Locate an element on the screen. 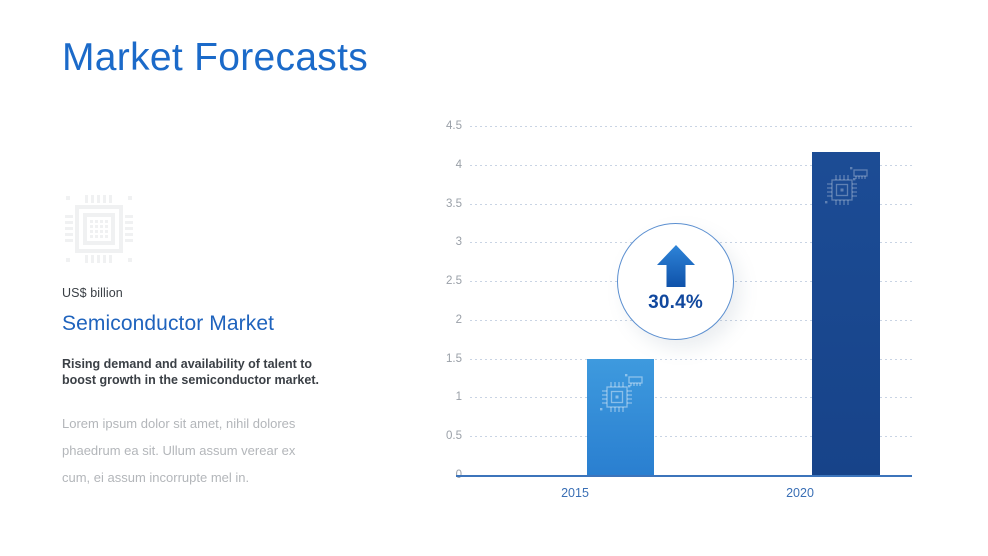 The image size is (988, 556). y-tick-label: 2 is located at coordinates (458, 319).